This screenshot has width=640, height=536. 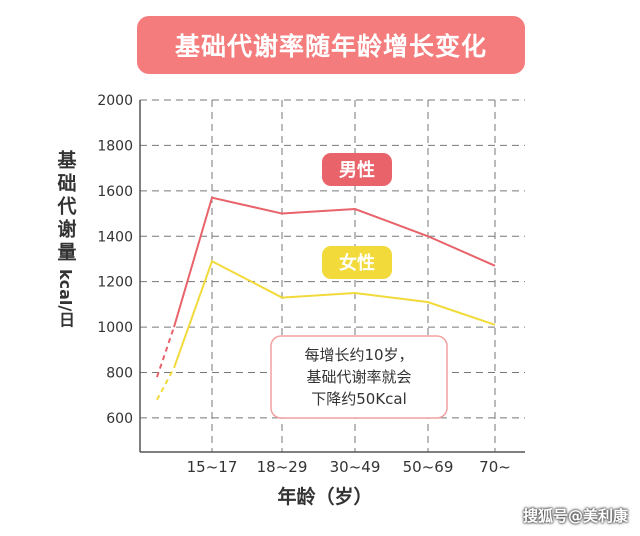 I want to click on legend-label: 男性, so click(x=357, y=170).